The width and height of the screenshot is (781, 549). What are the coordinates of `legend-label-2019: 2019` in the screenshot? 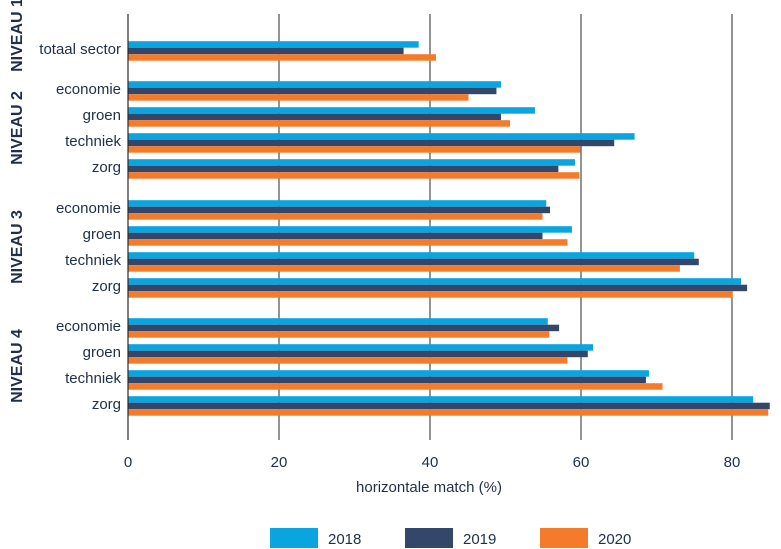 It's located at (479, 539).